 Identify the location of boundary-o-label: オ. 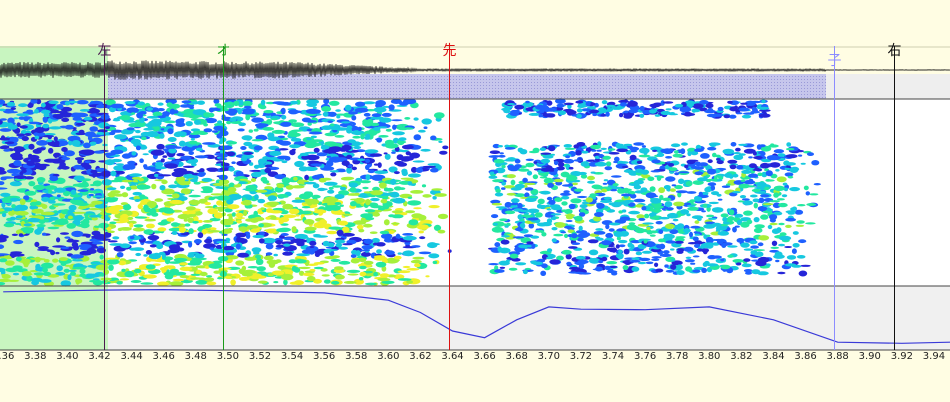
(223, 51).